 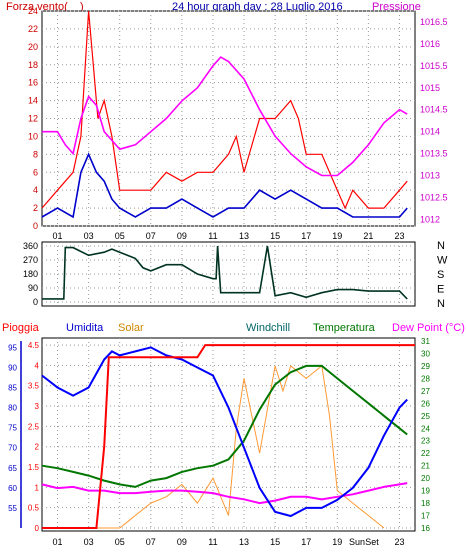 What do you see at coordinates (425, 441) in the screenshot?
I see `temperature-tick-label: 23` at bounding box center [425, 441].